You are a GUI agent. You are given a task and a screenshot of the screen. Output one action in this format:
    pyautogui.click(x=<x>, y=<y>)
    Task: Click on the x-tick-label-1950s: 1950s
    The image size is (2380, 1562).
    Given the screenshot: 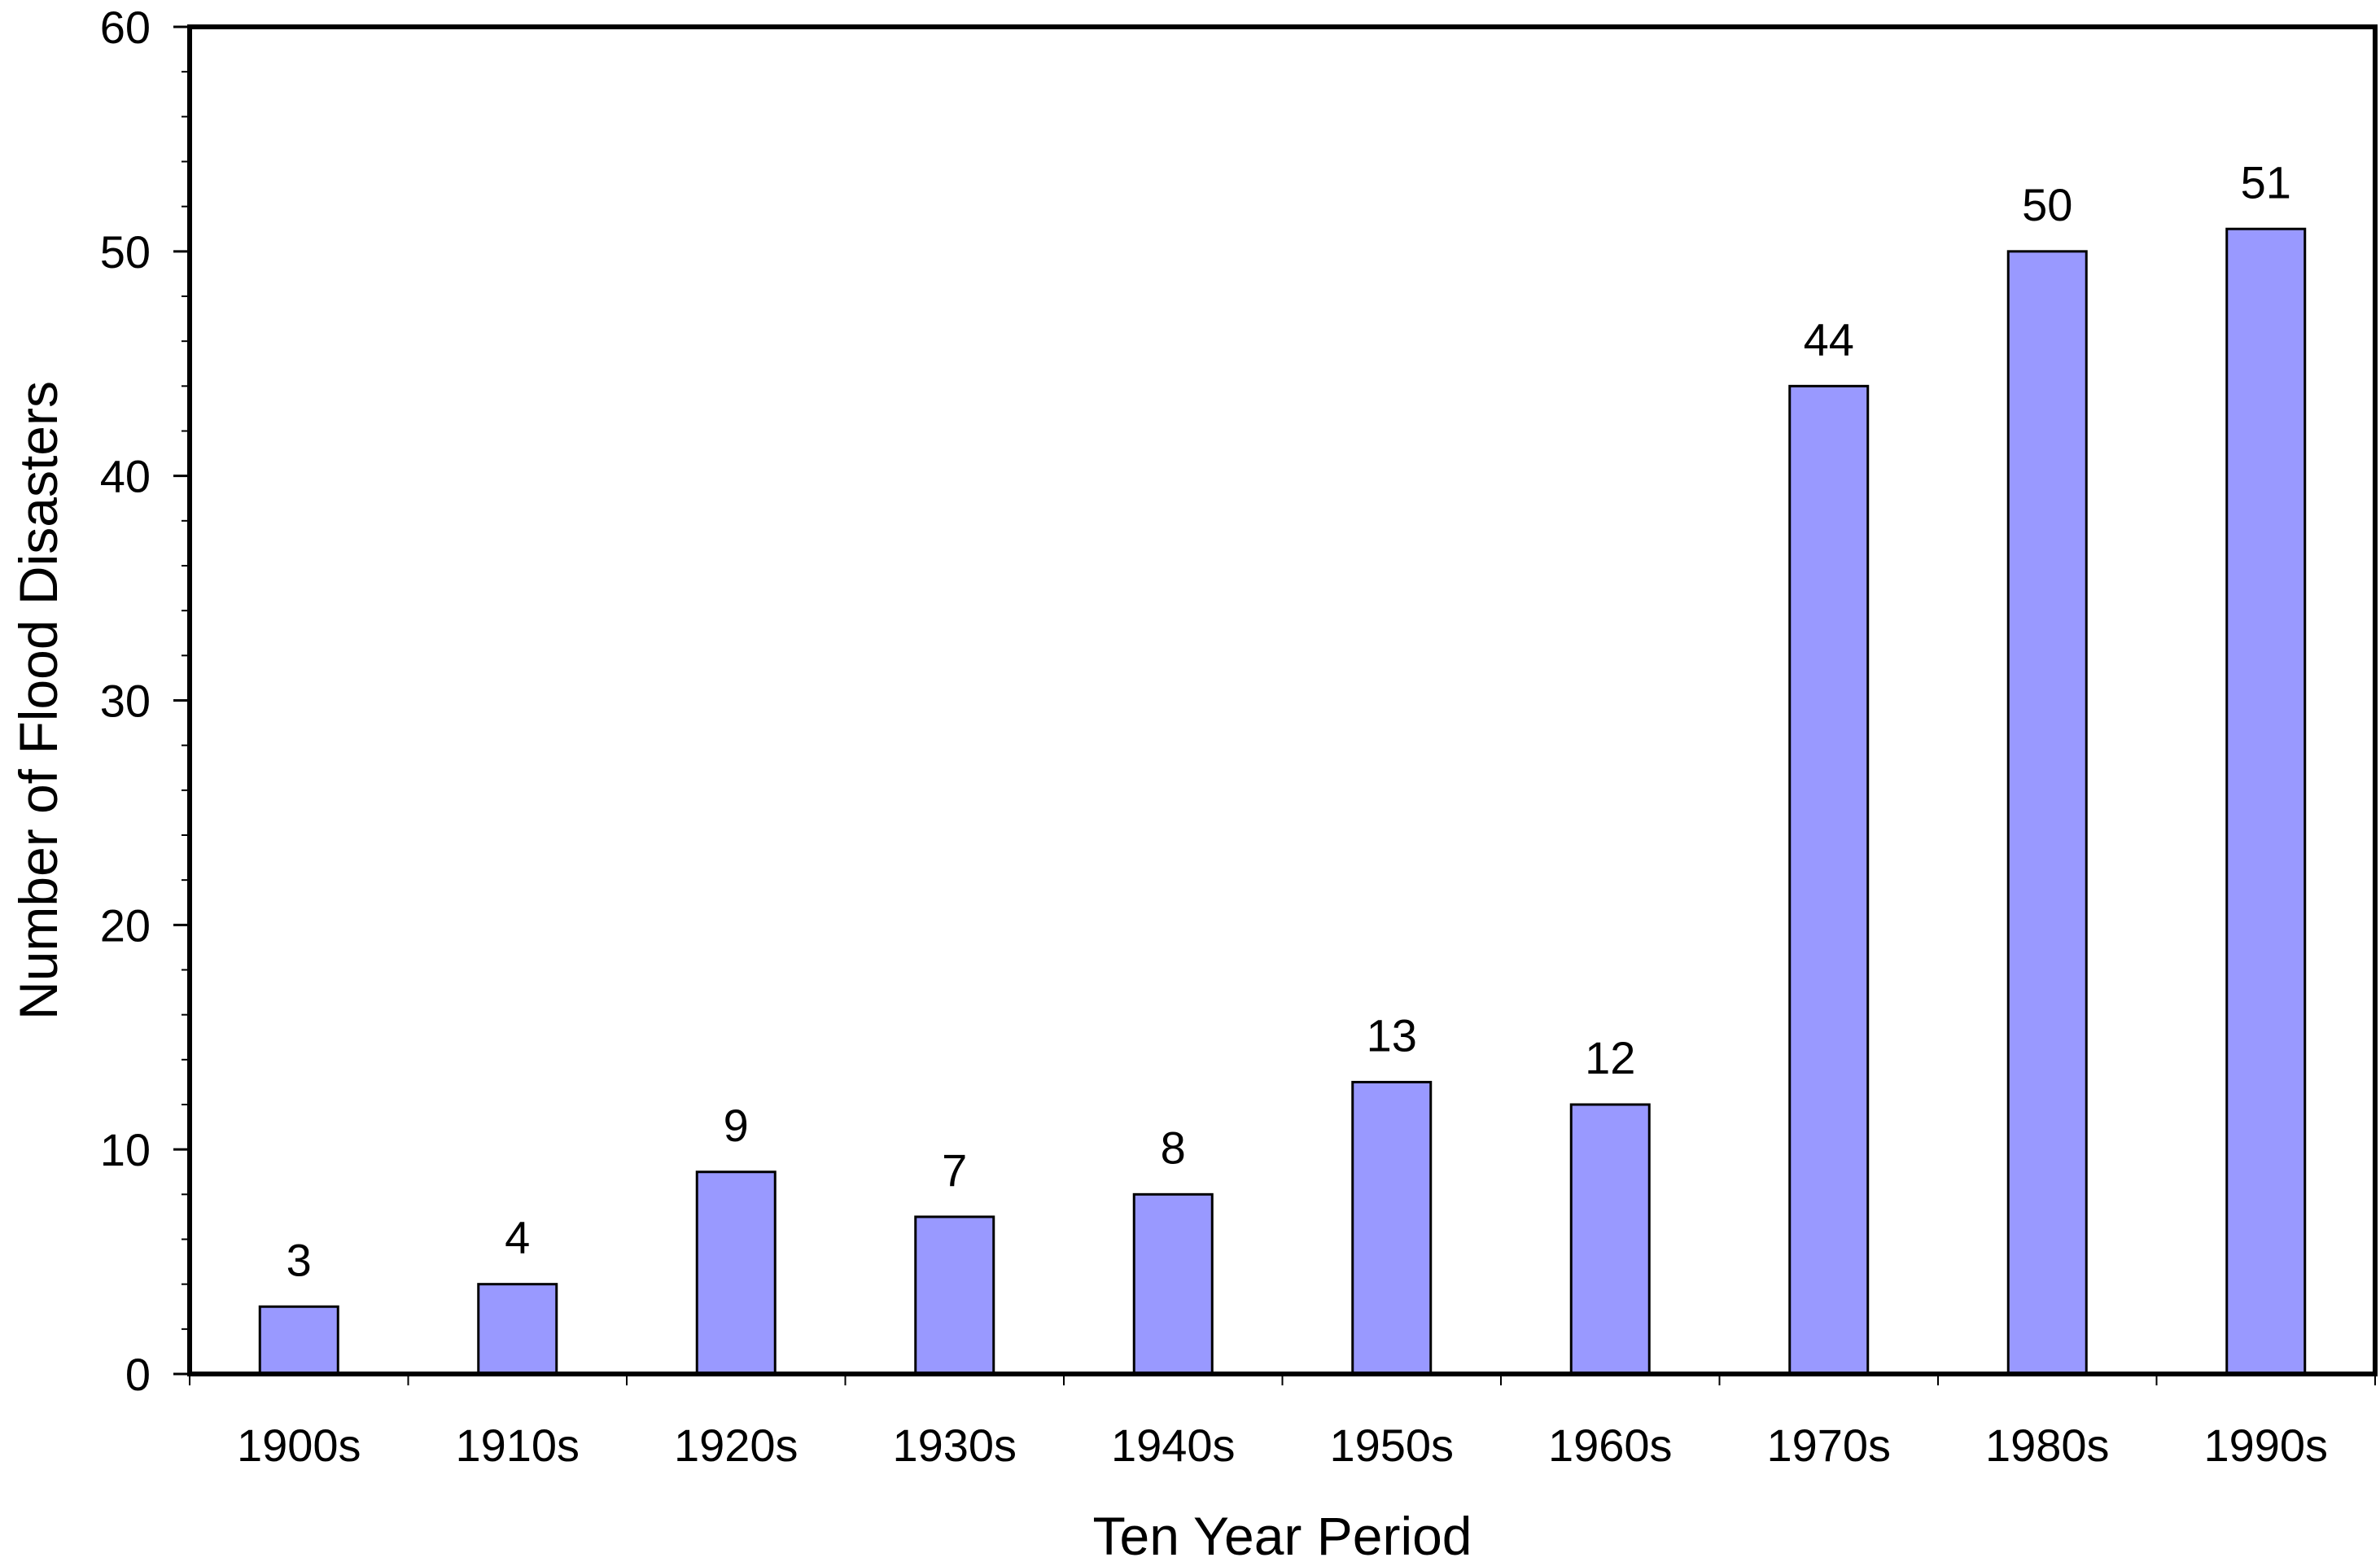 What is the action you would take?
    pyautogui.click(x=1391, y=1445)
    